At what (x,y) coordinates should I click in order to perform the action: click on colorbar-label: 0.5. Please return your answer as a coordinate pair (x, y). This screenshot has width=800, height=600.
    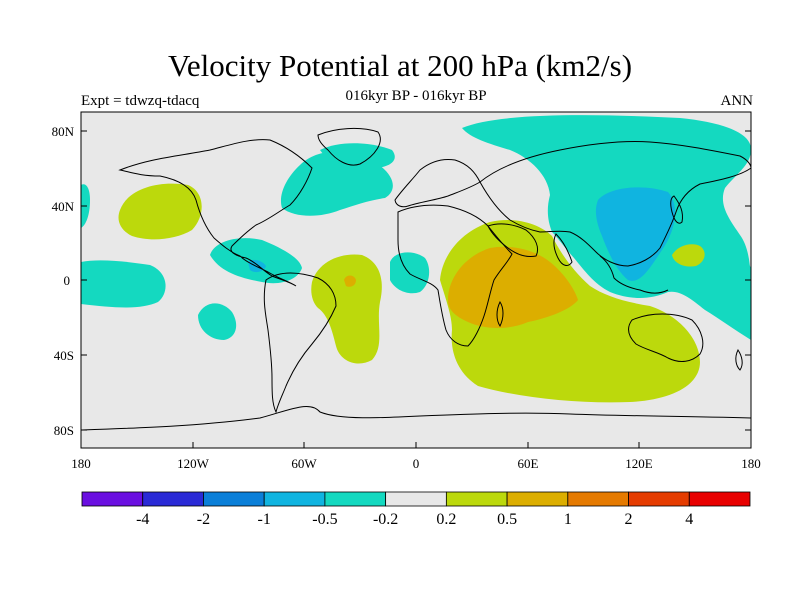
    Looking at the image, I should click on (507, 519).